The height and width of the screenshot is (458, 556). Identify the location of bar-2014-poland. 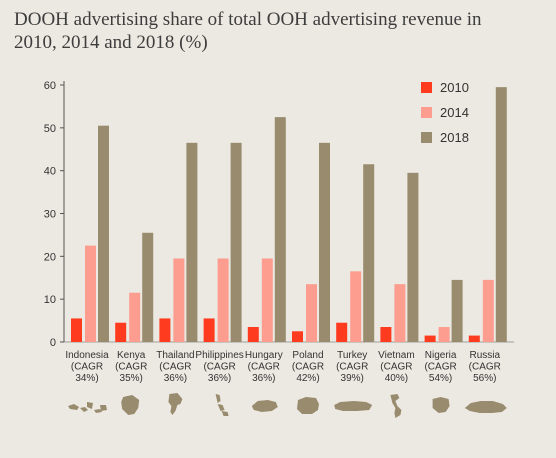
(311, 313).